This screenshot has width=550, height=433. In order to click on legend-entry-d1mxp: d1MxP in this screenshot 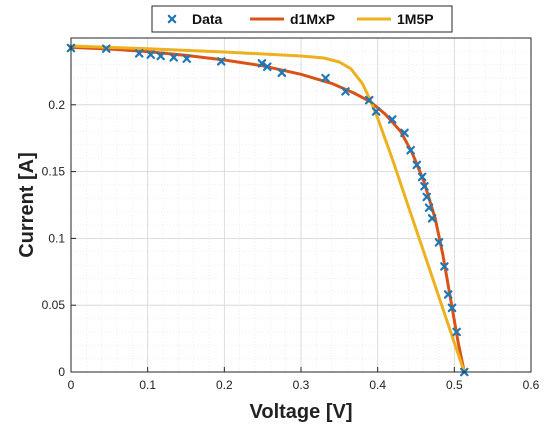, I will do `click(292, 19)`.